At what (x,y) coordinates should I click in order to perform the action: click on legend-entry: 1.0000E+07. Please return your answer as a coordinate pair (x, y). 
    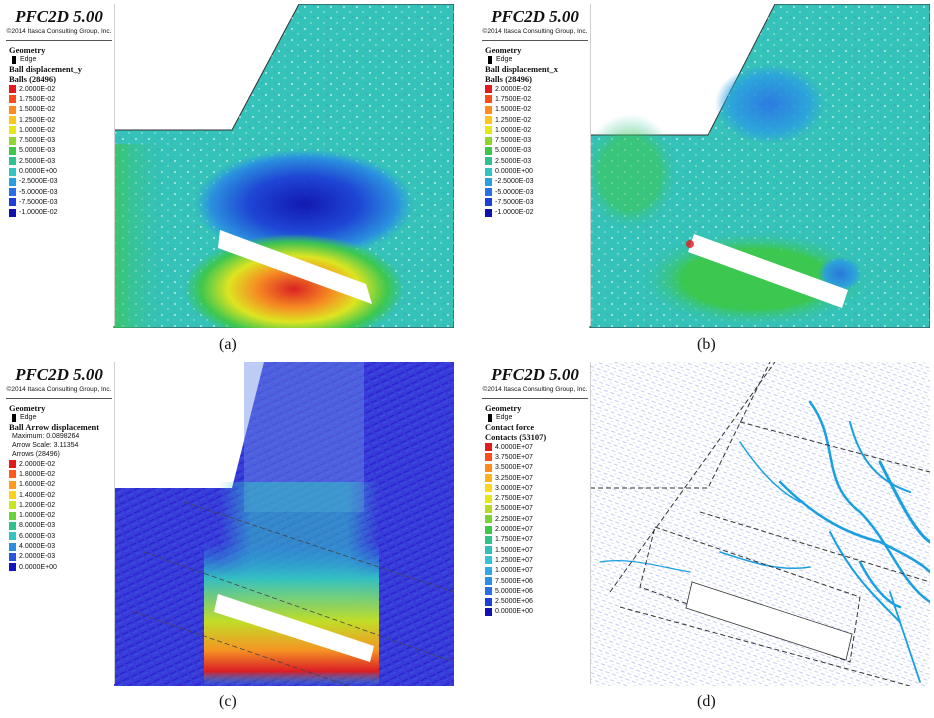
    Looking at the image, I should click on (535, 571).